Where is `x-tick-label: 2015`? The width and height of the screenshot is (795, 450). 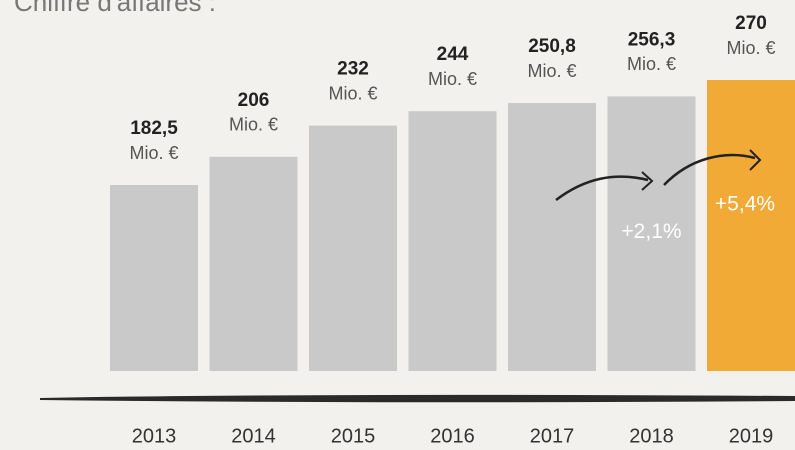
x-tick-label: 2015 is located at coordinates (353, 436).